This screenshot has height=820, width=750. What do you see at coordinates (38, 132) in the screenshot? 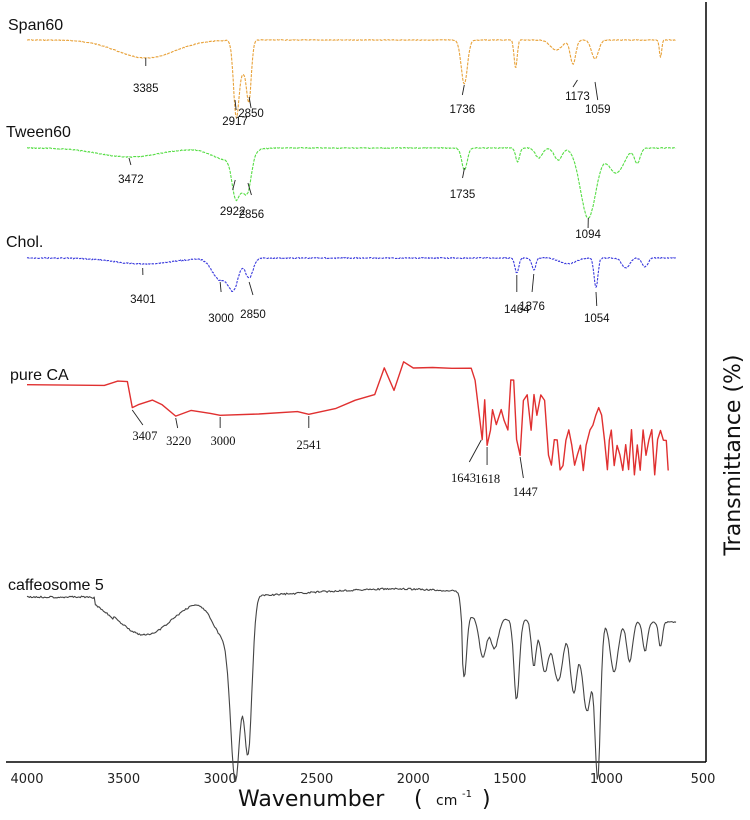
I see `series-name-label: Tween60` at bounding box center [38, 132].